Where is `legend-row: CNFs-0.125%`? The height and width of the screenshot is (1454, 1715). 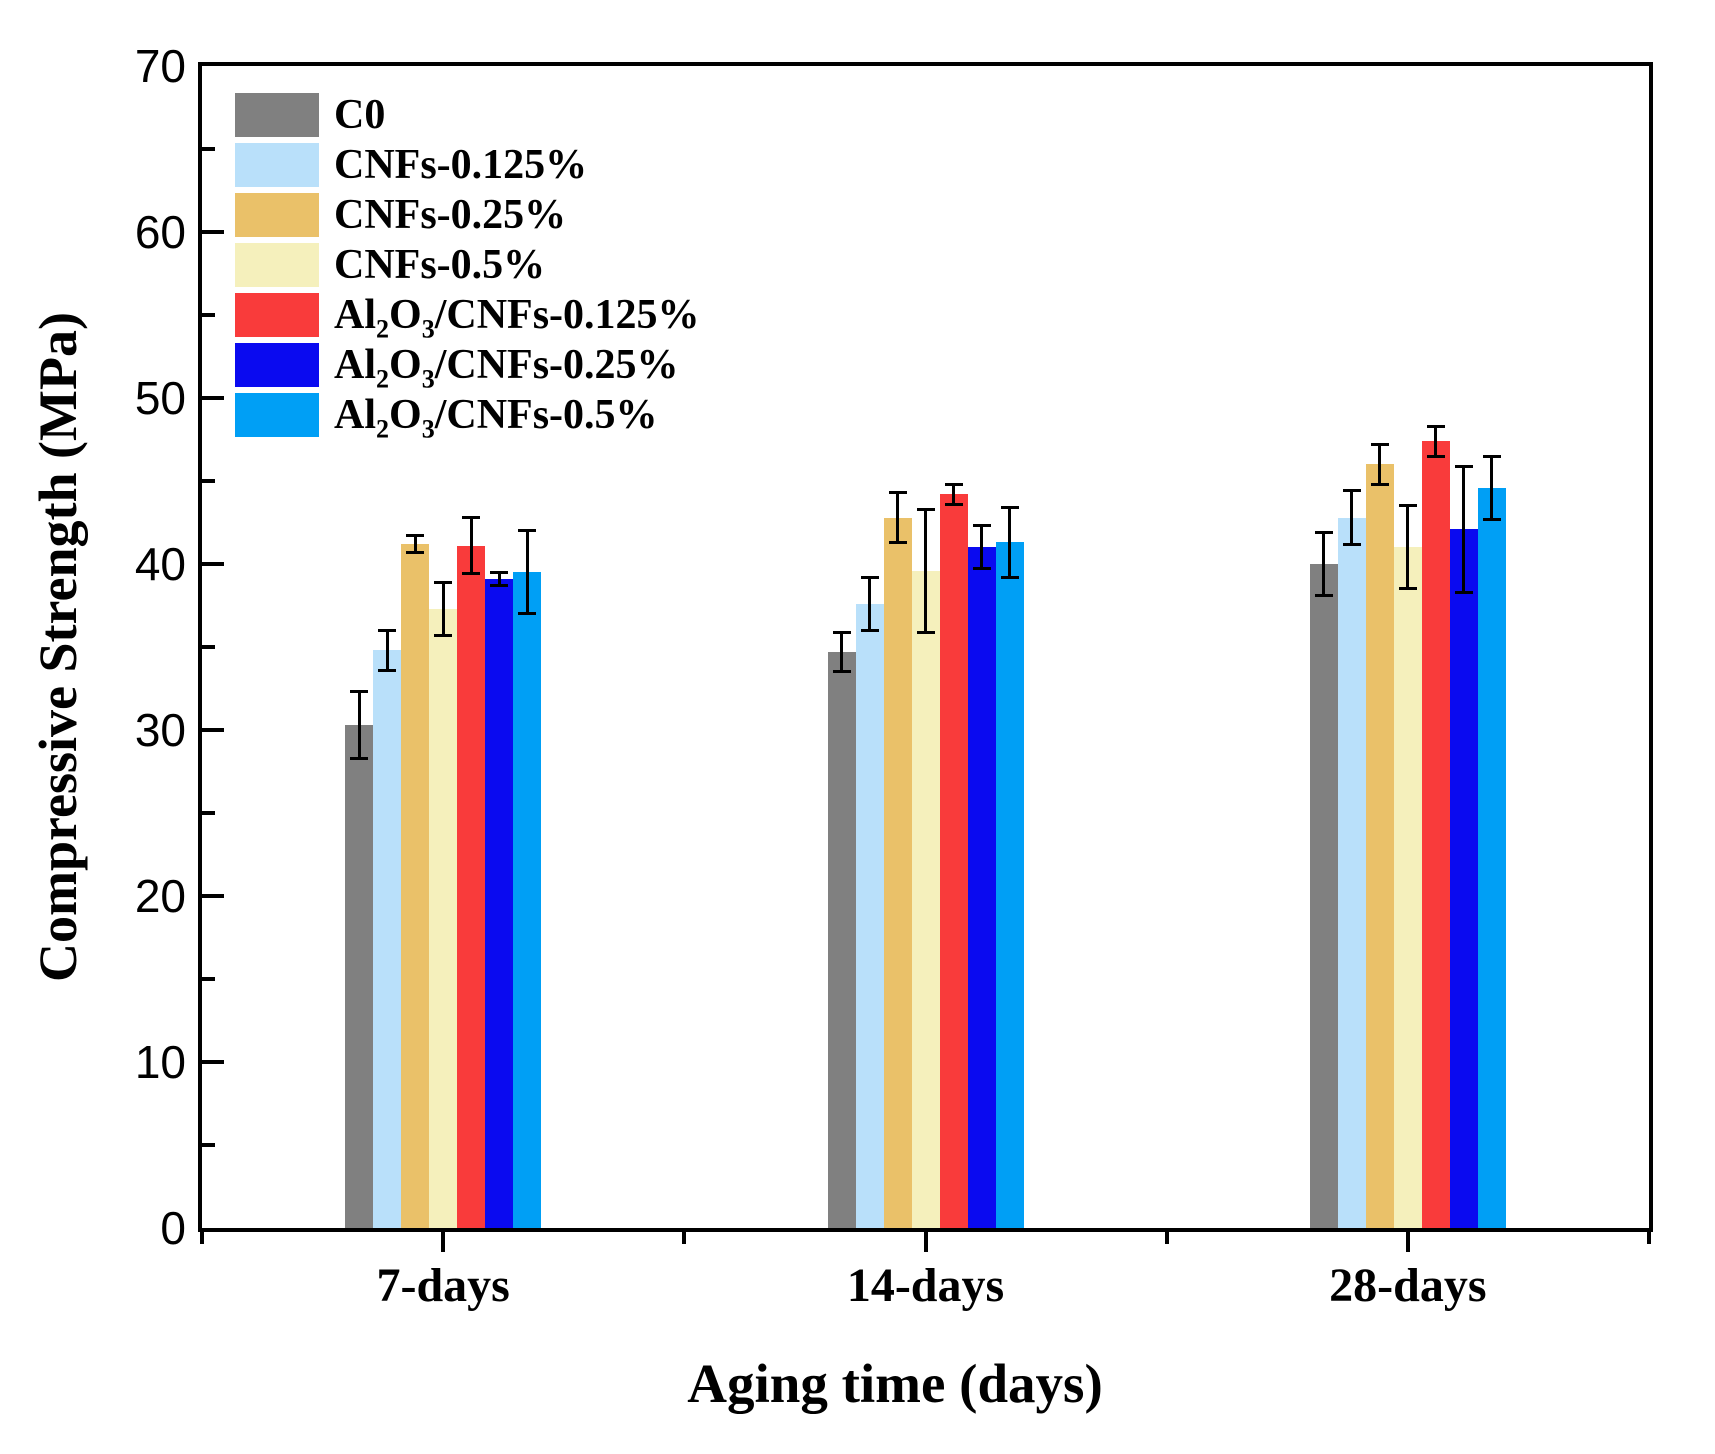
legend-row: CNFs-0.125% is located at coordinates (502, 165).